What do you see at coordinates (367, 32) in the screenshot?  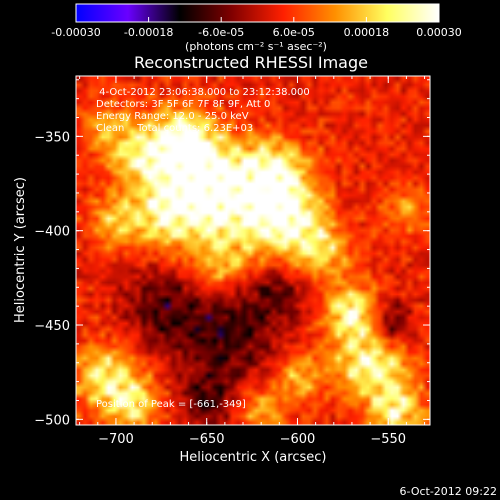 I see `colorbar-tick-label: 0.00018` at bounding box center [367, 32].